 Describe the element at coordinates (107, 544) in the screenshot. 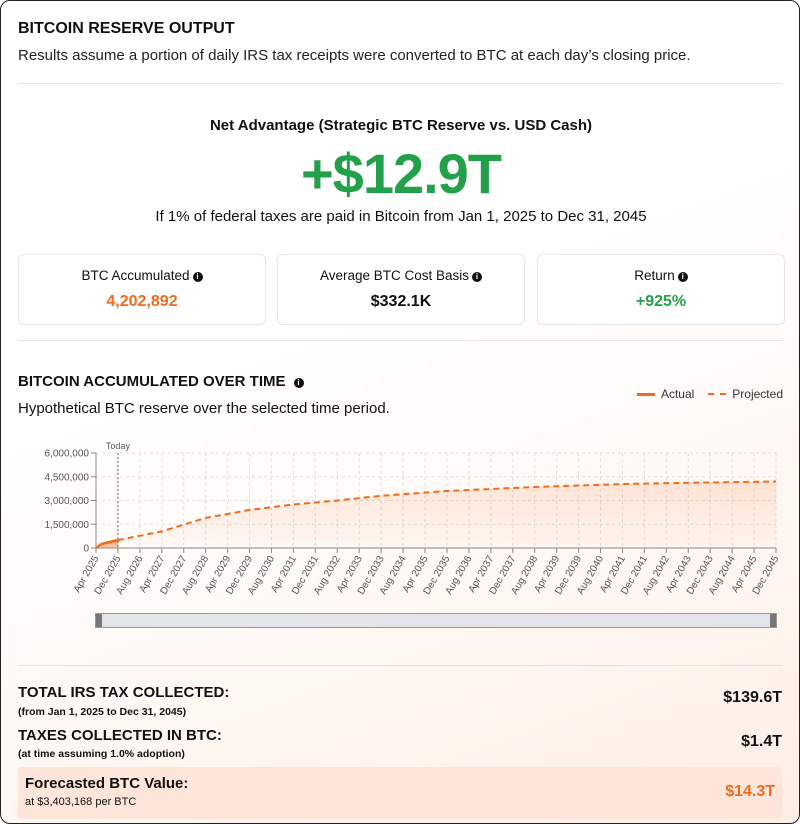

I see `line-actual` at that location.